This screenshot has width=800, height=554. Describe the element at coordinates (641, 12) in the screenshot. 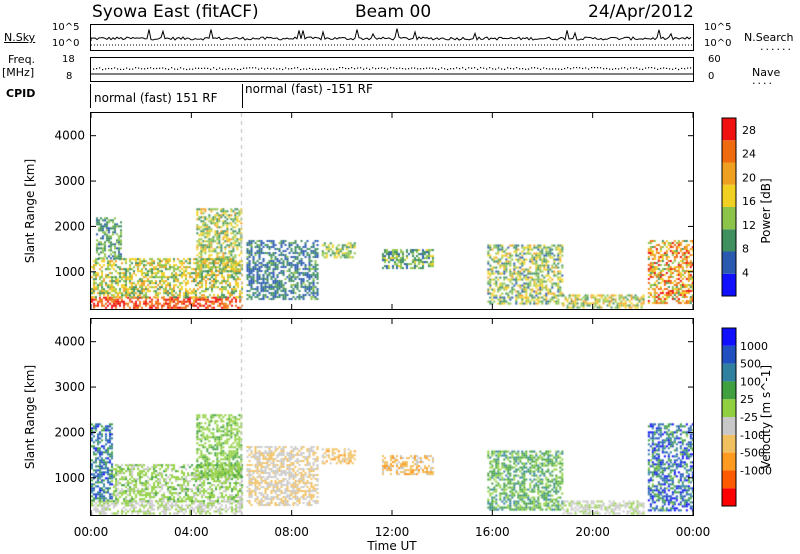

I see `date-title: 24/Apr/2012` at that location.